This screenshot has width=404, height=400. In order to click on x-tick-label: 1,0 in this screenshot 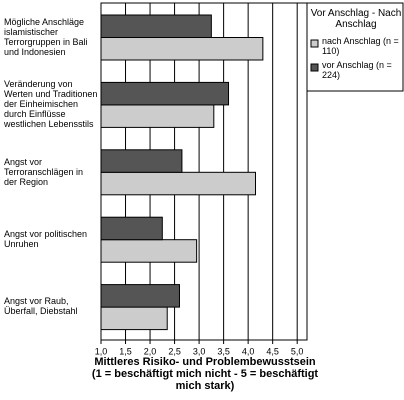, I will do `click(101, 351)`.